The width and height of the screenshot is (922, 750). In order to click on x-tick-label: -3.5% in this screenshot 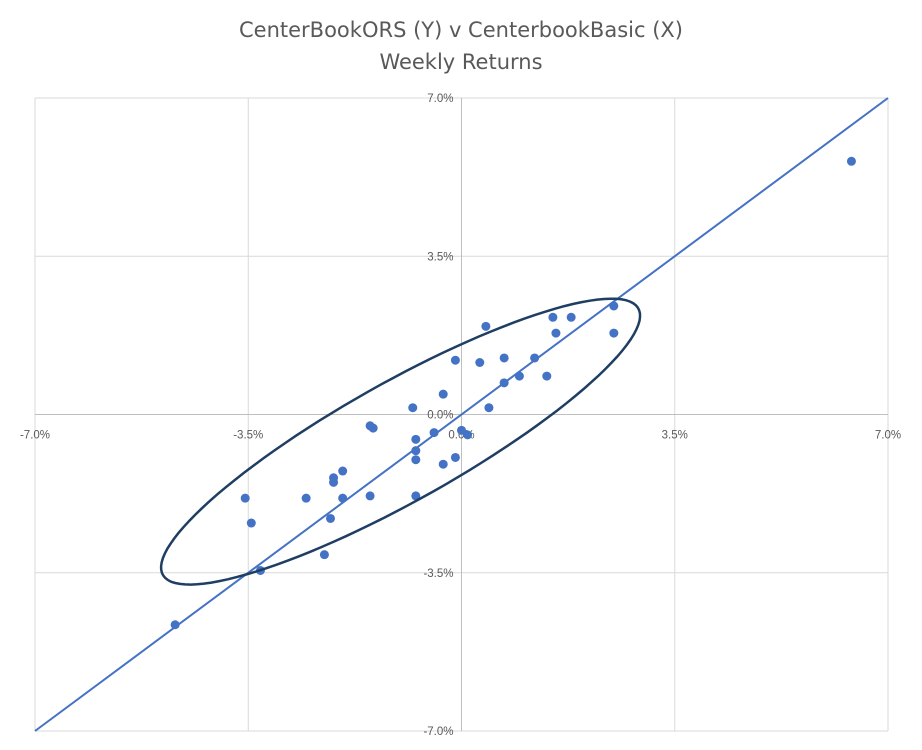, I will do `click(248, 436)`.